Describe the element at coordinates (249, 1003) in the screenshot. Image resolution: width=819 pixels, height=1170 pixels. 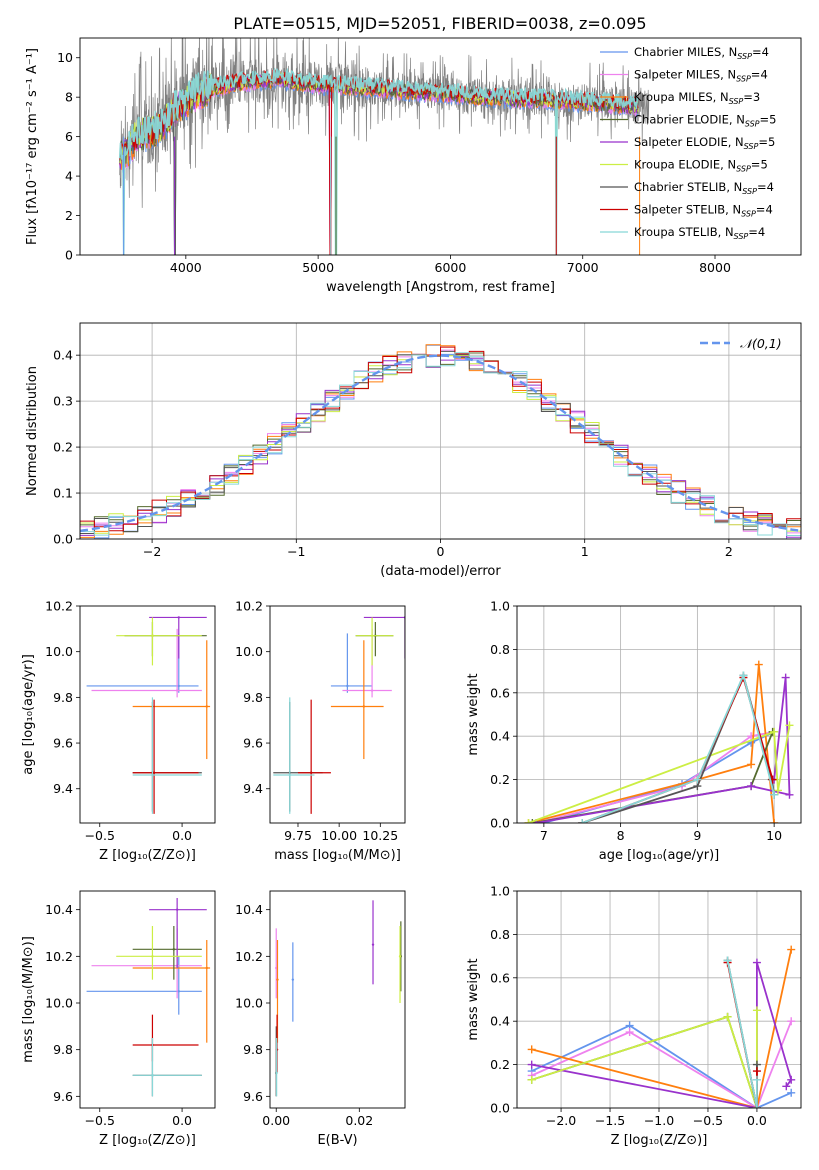
I see `y-tick-label: 10.0` at that location.